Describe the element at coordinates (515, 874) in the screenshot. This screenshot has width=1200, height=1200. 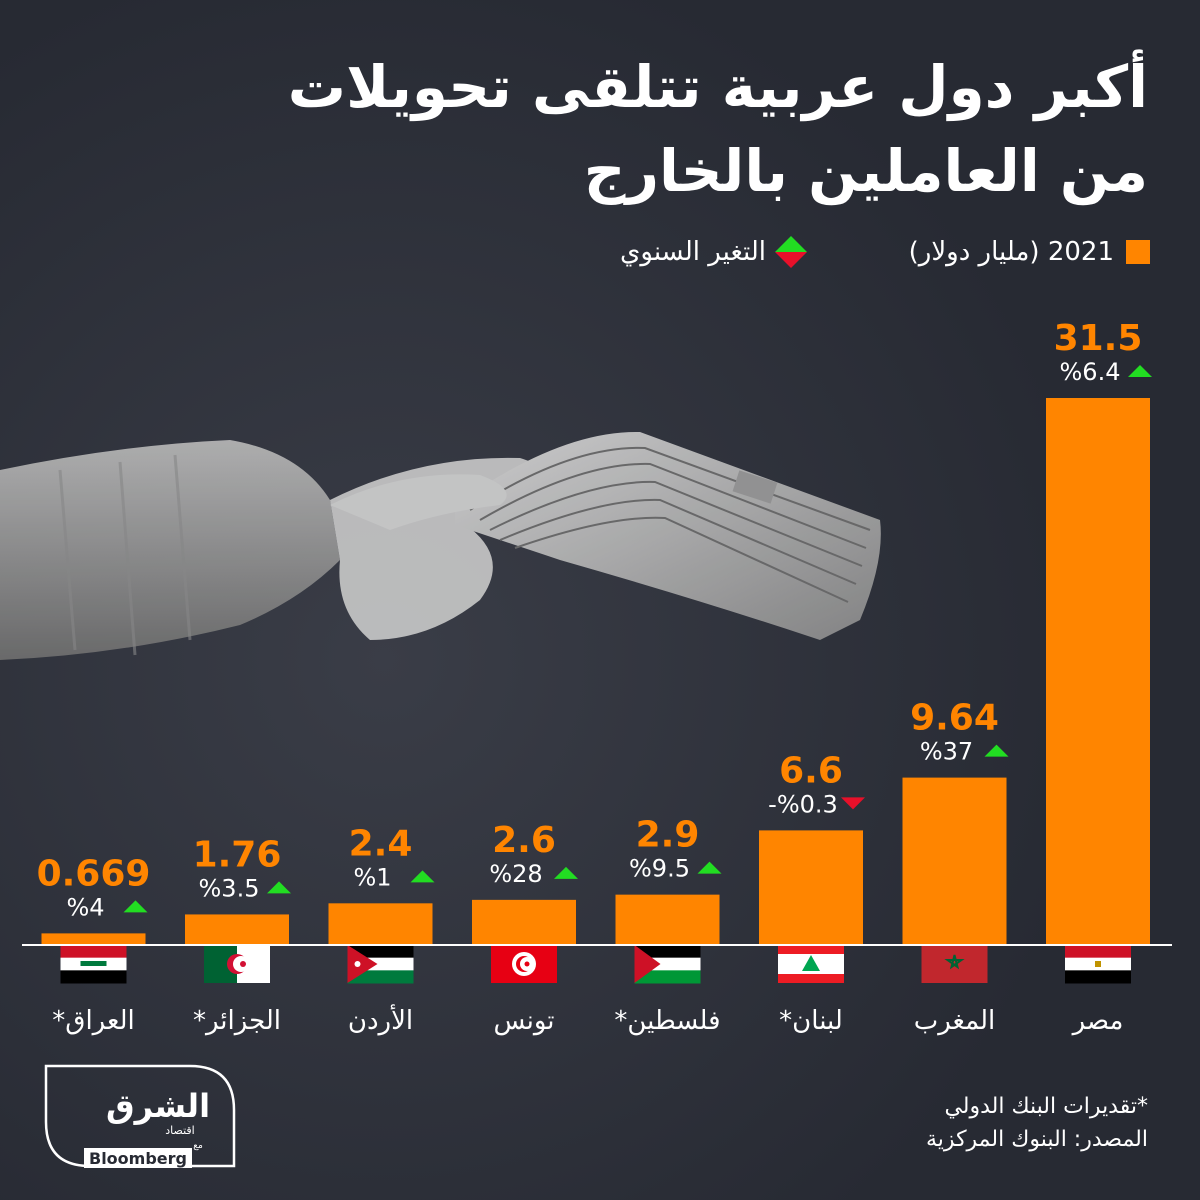
I see `change-label-tunisia: %28` at that location.